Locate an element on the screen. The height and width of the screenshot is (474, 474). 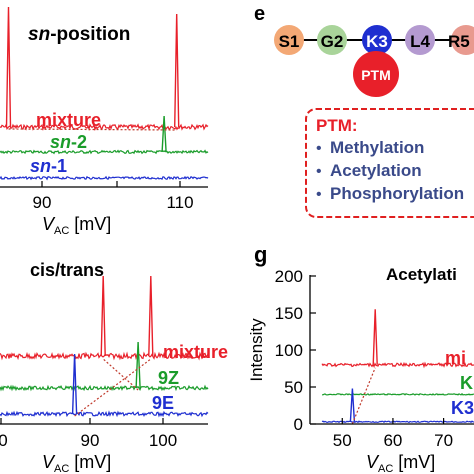
series-label-sn-2: sn-2 is located at coordinates (68, 142).